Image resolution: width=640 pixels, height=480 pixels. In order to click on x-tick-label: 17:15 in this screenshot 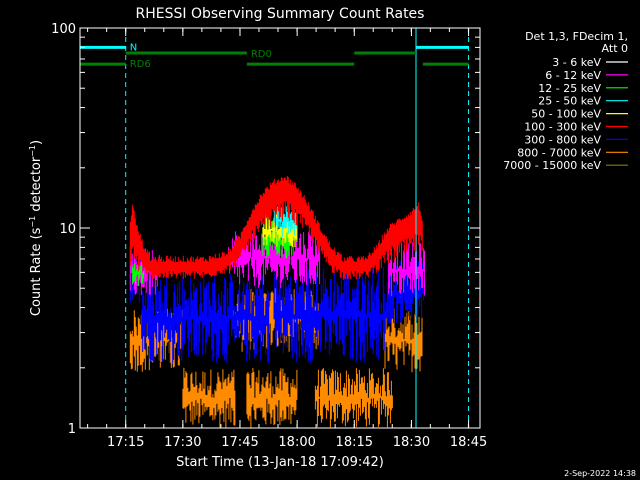, I will do `click(125, 442)`.